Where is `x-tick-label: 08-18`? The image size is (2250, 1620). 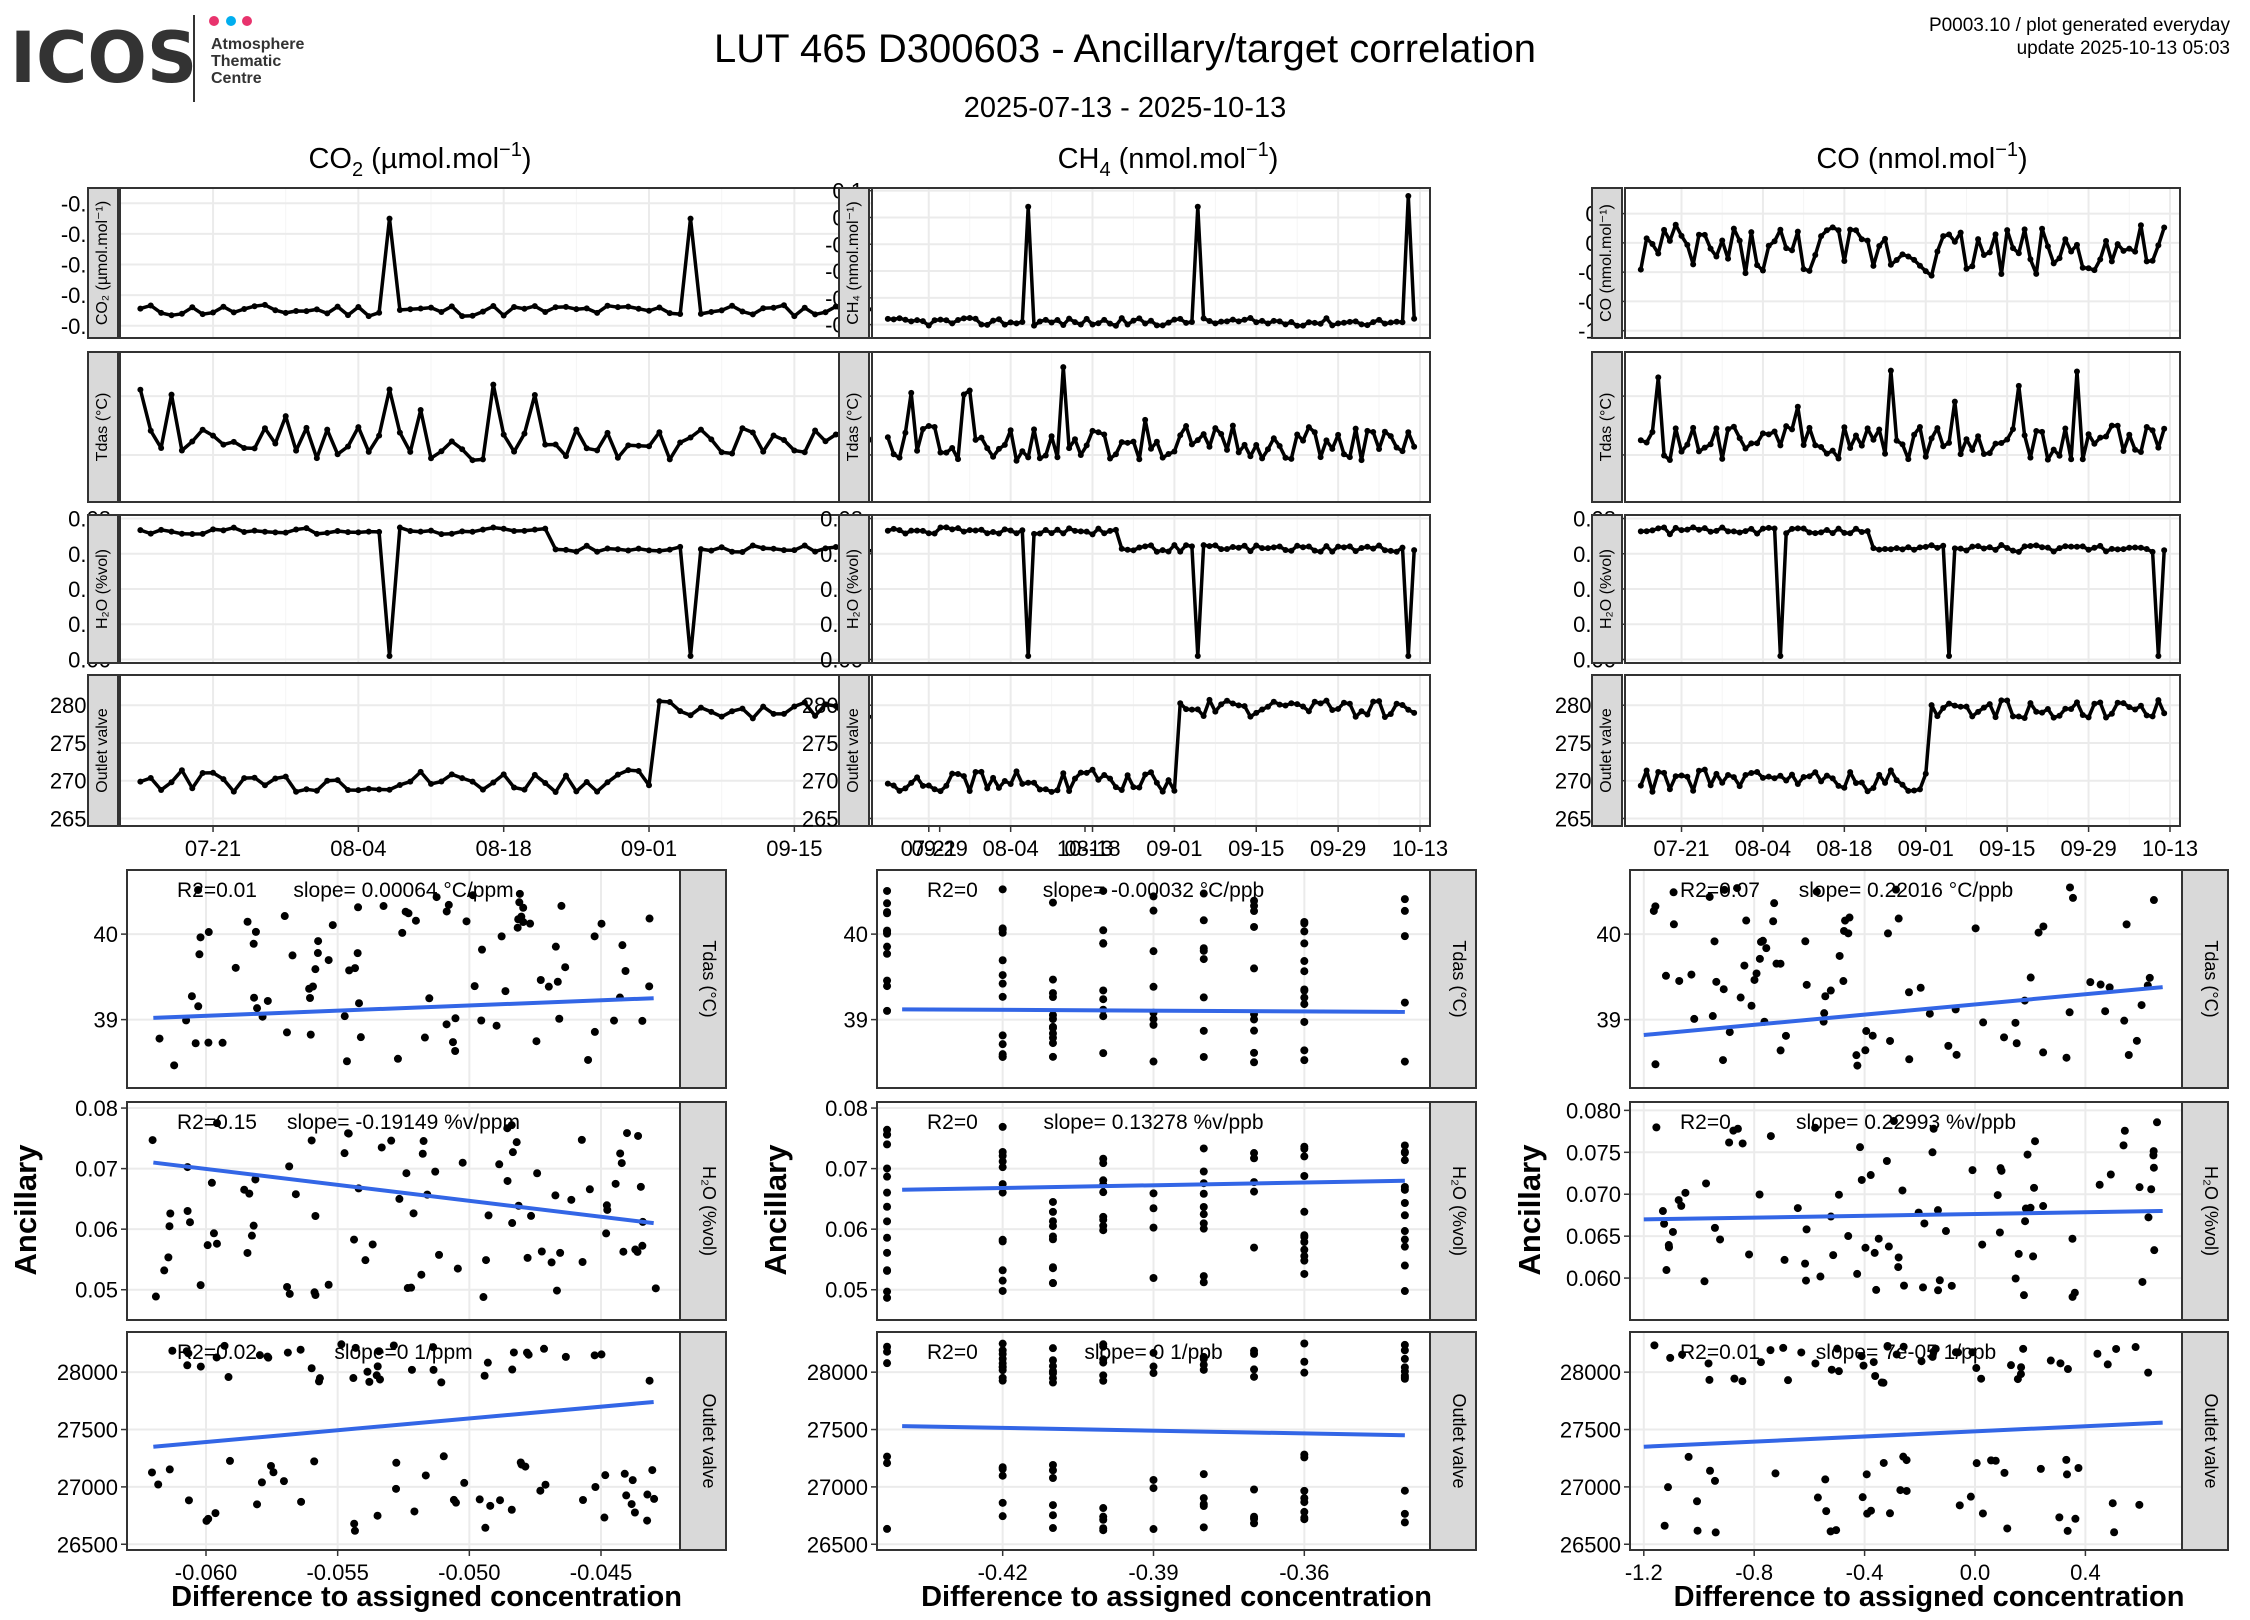
x-tick-label: 08-18 is located at coordinates (1092, 848).